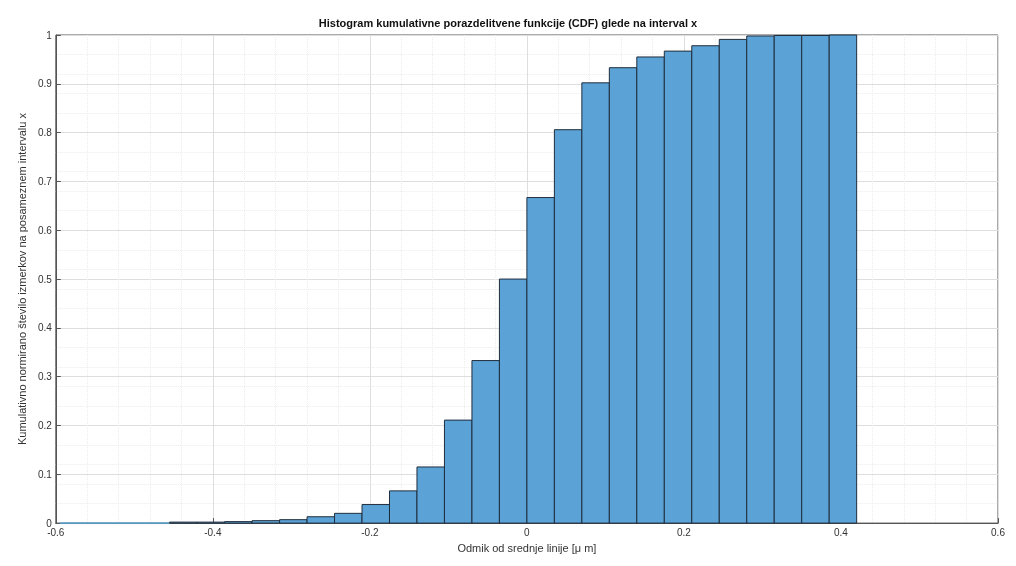  Describe the element at coordinates (49, 523) in the screenshot. I see `y-tick-label: 0` at that location.